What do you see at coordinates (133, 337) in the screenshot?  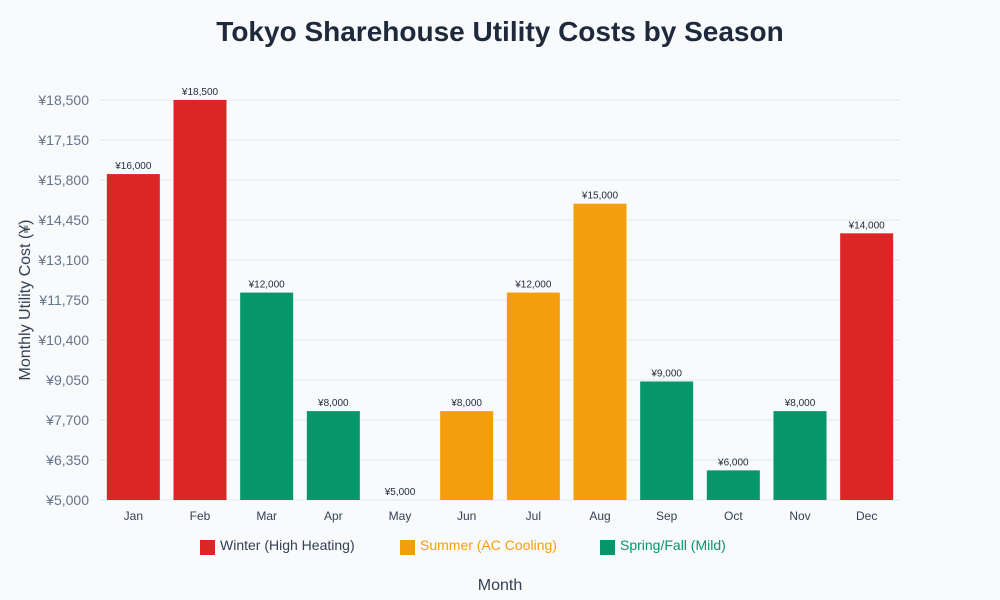 I see `bar-jan` at bounding box center [133, 337].